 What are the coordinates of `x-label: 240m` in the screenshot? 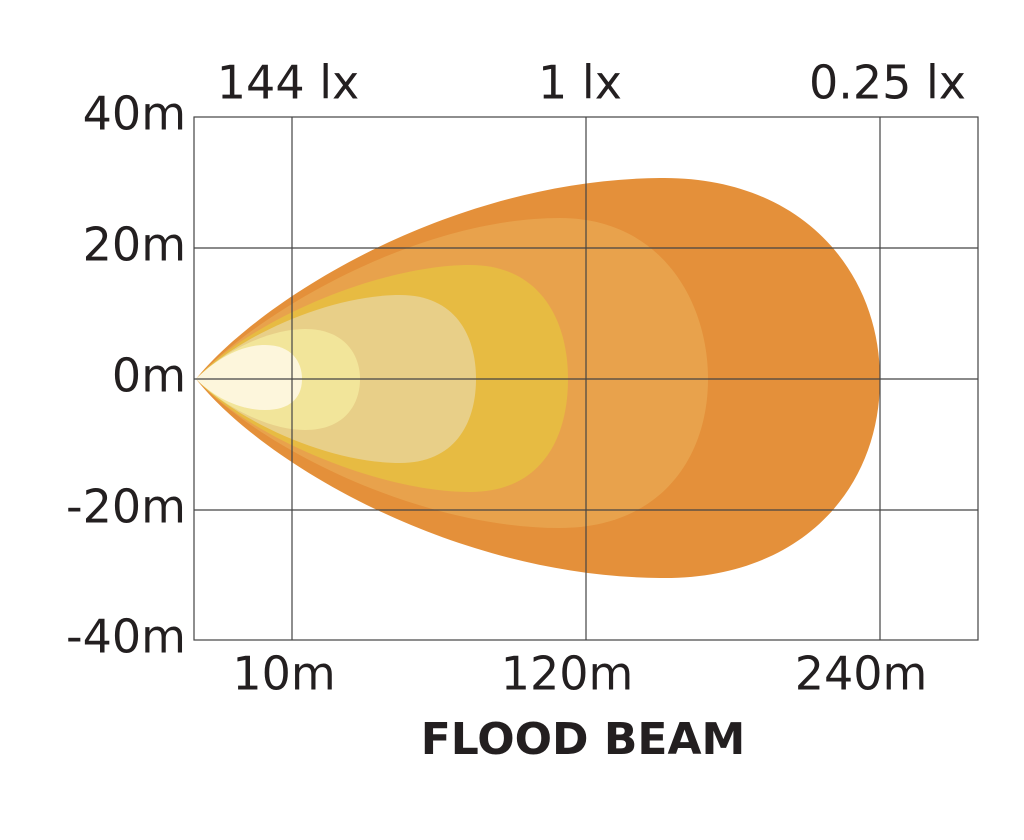 It's located at (861, 674).